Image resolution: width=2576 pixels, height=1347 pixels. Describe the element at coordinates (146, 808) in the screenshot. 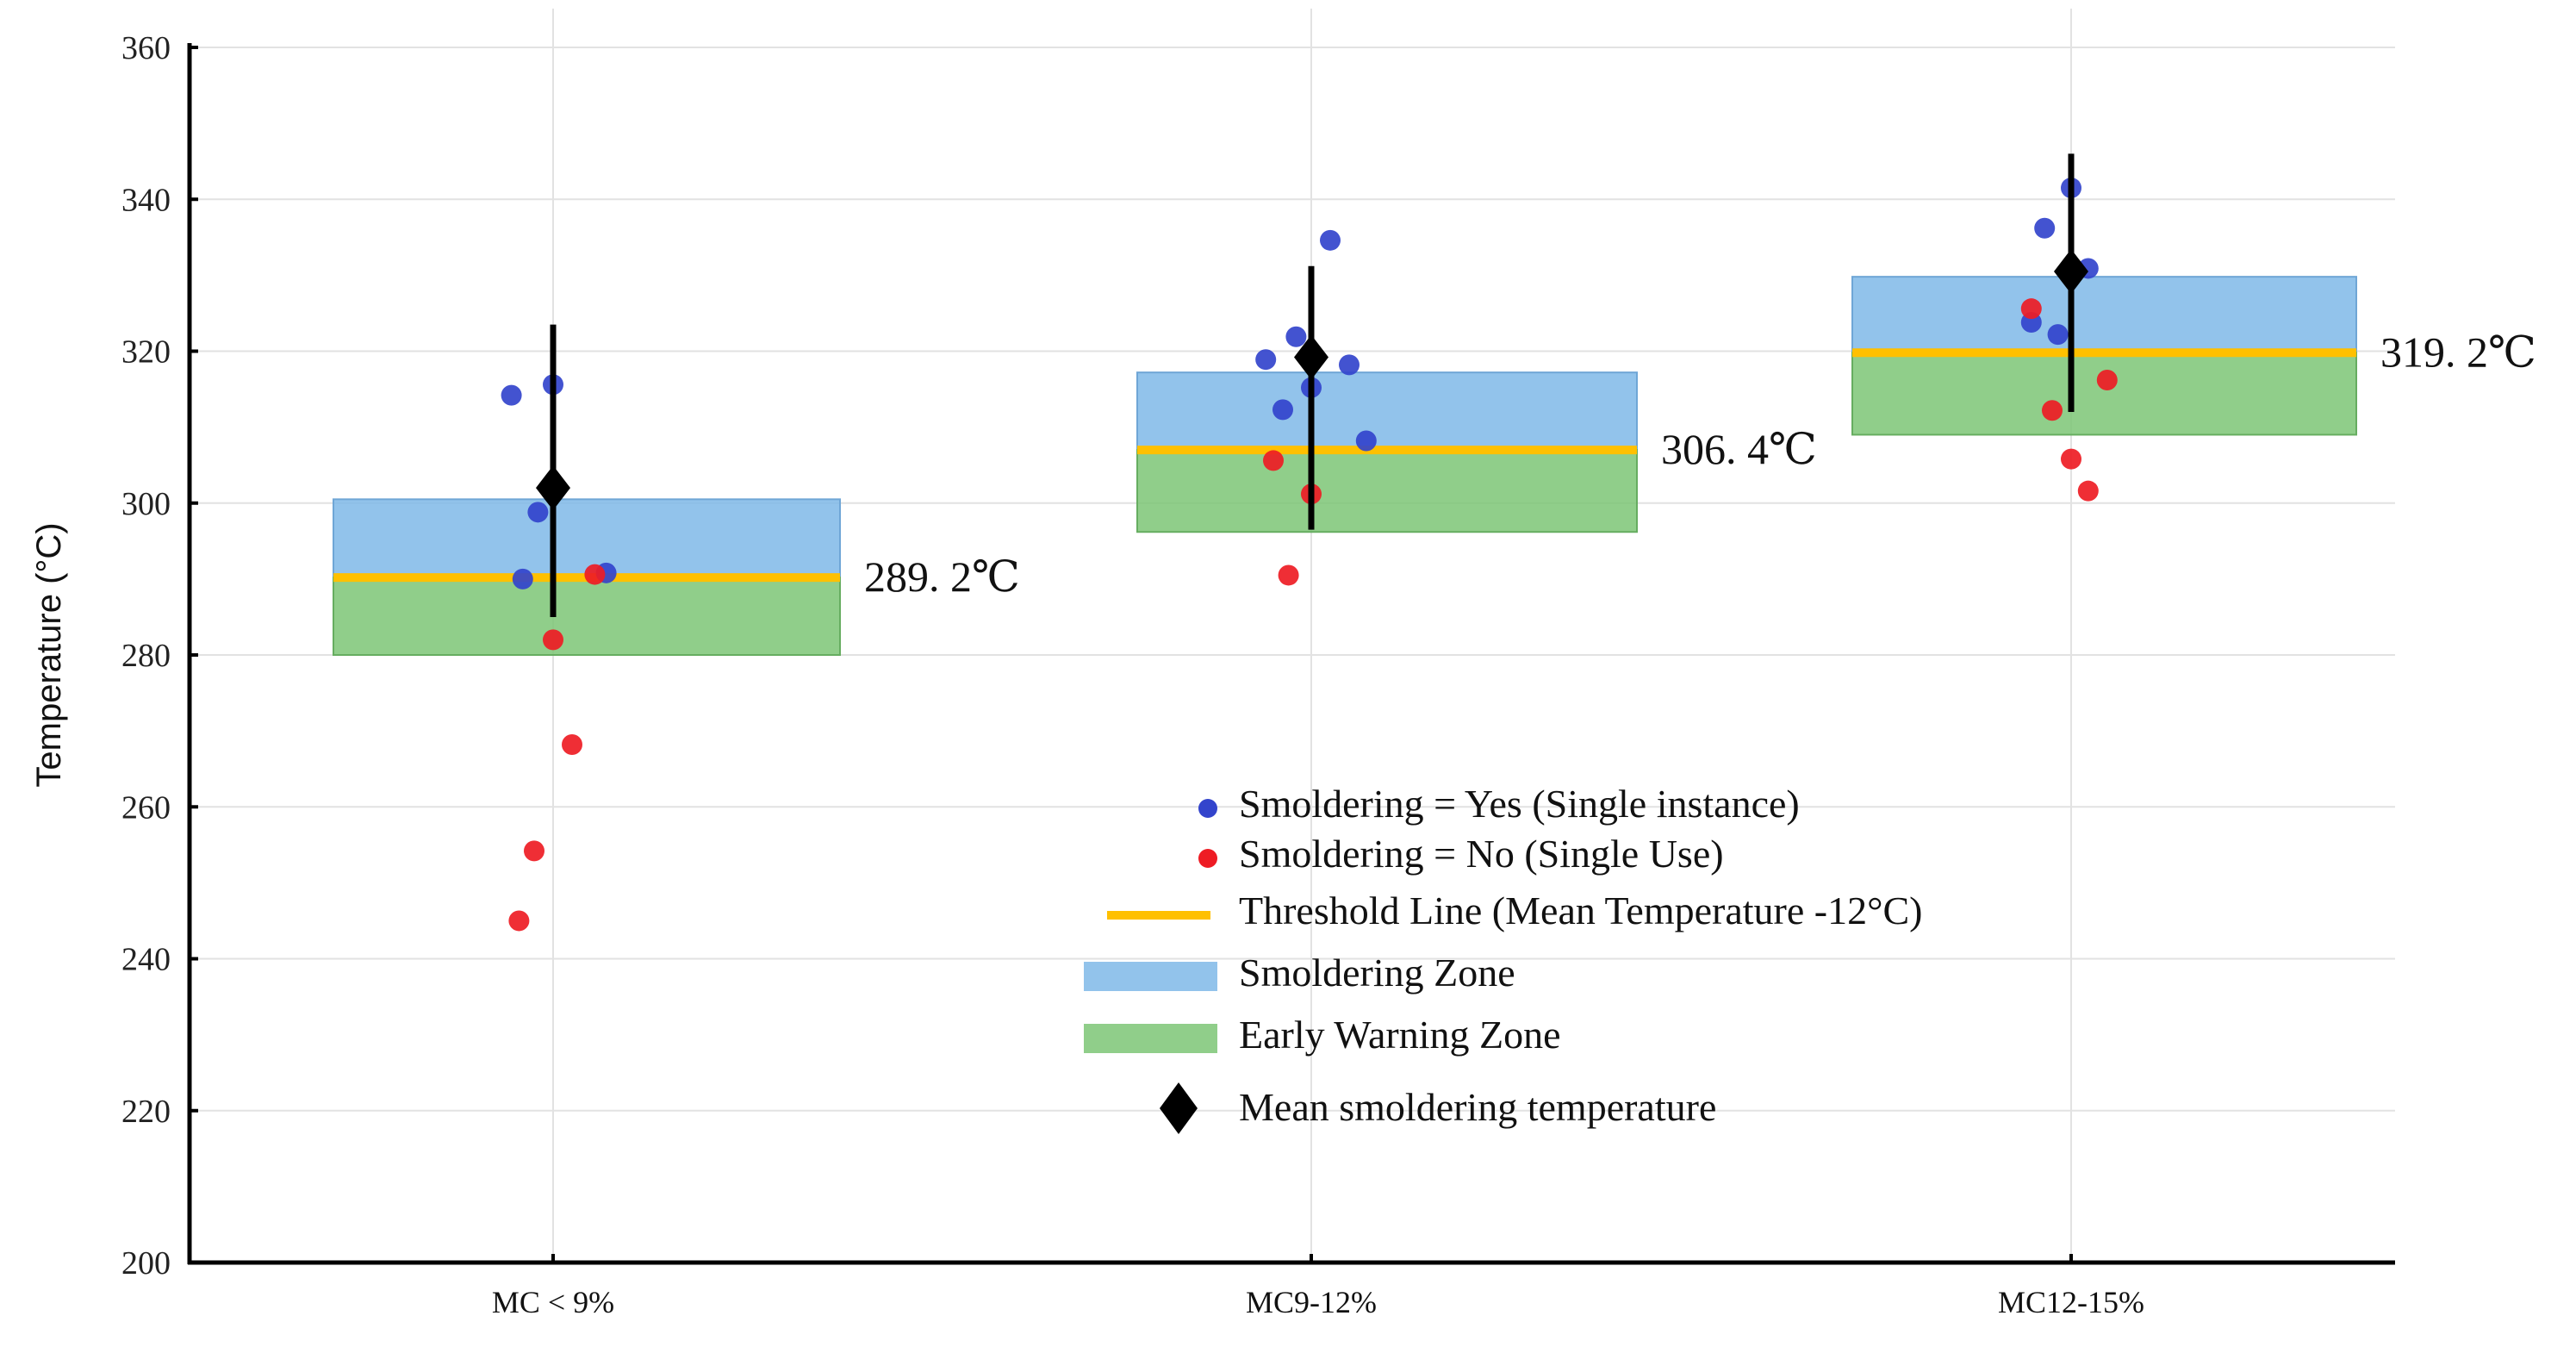

I see `y-tick-label: 260` at that location.